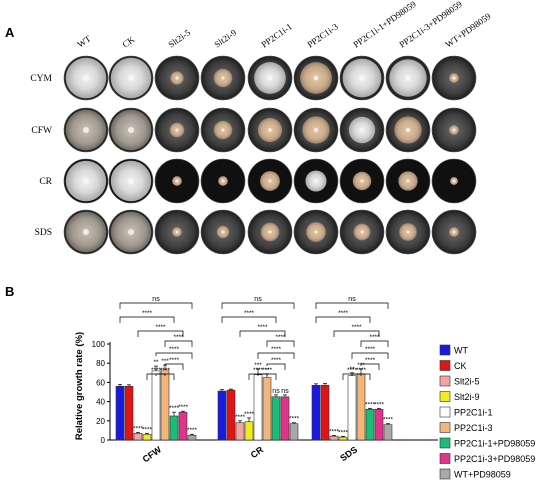 The image size is (550, 502). What do you see at coordinates (41, 131) in the screenshot?
I see `media-label: CFW` at bounding box center [41, 131].